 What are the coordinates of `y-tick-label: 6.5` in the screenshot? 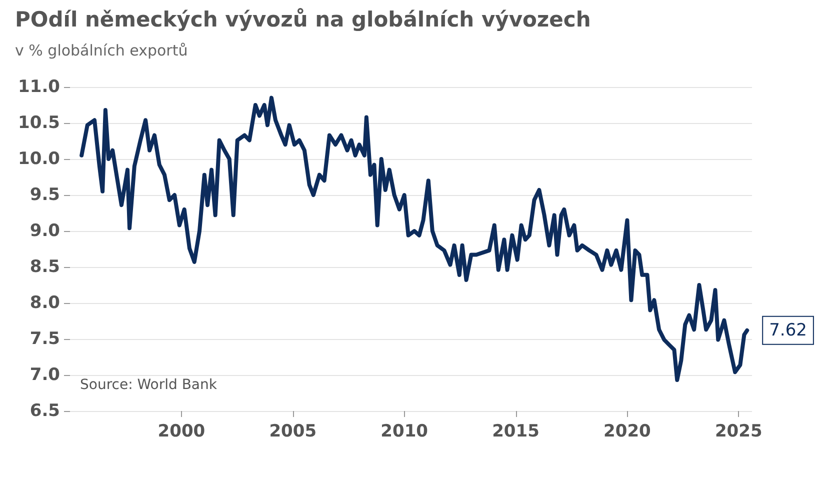 It's located at (45, 411).